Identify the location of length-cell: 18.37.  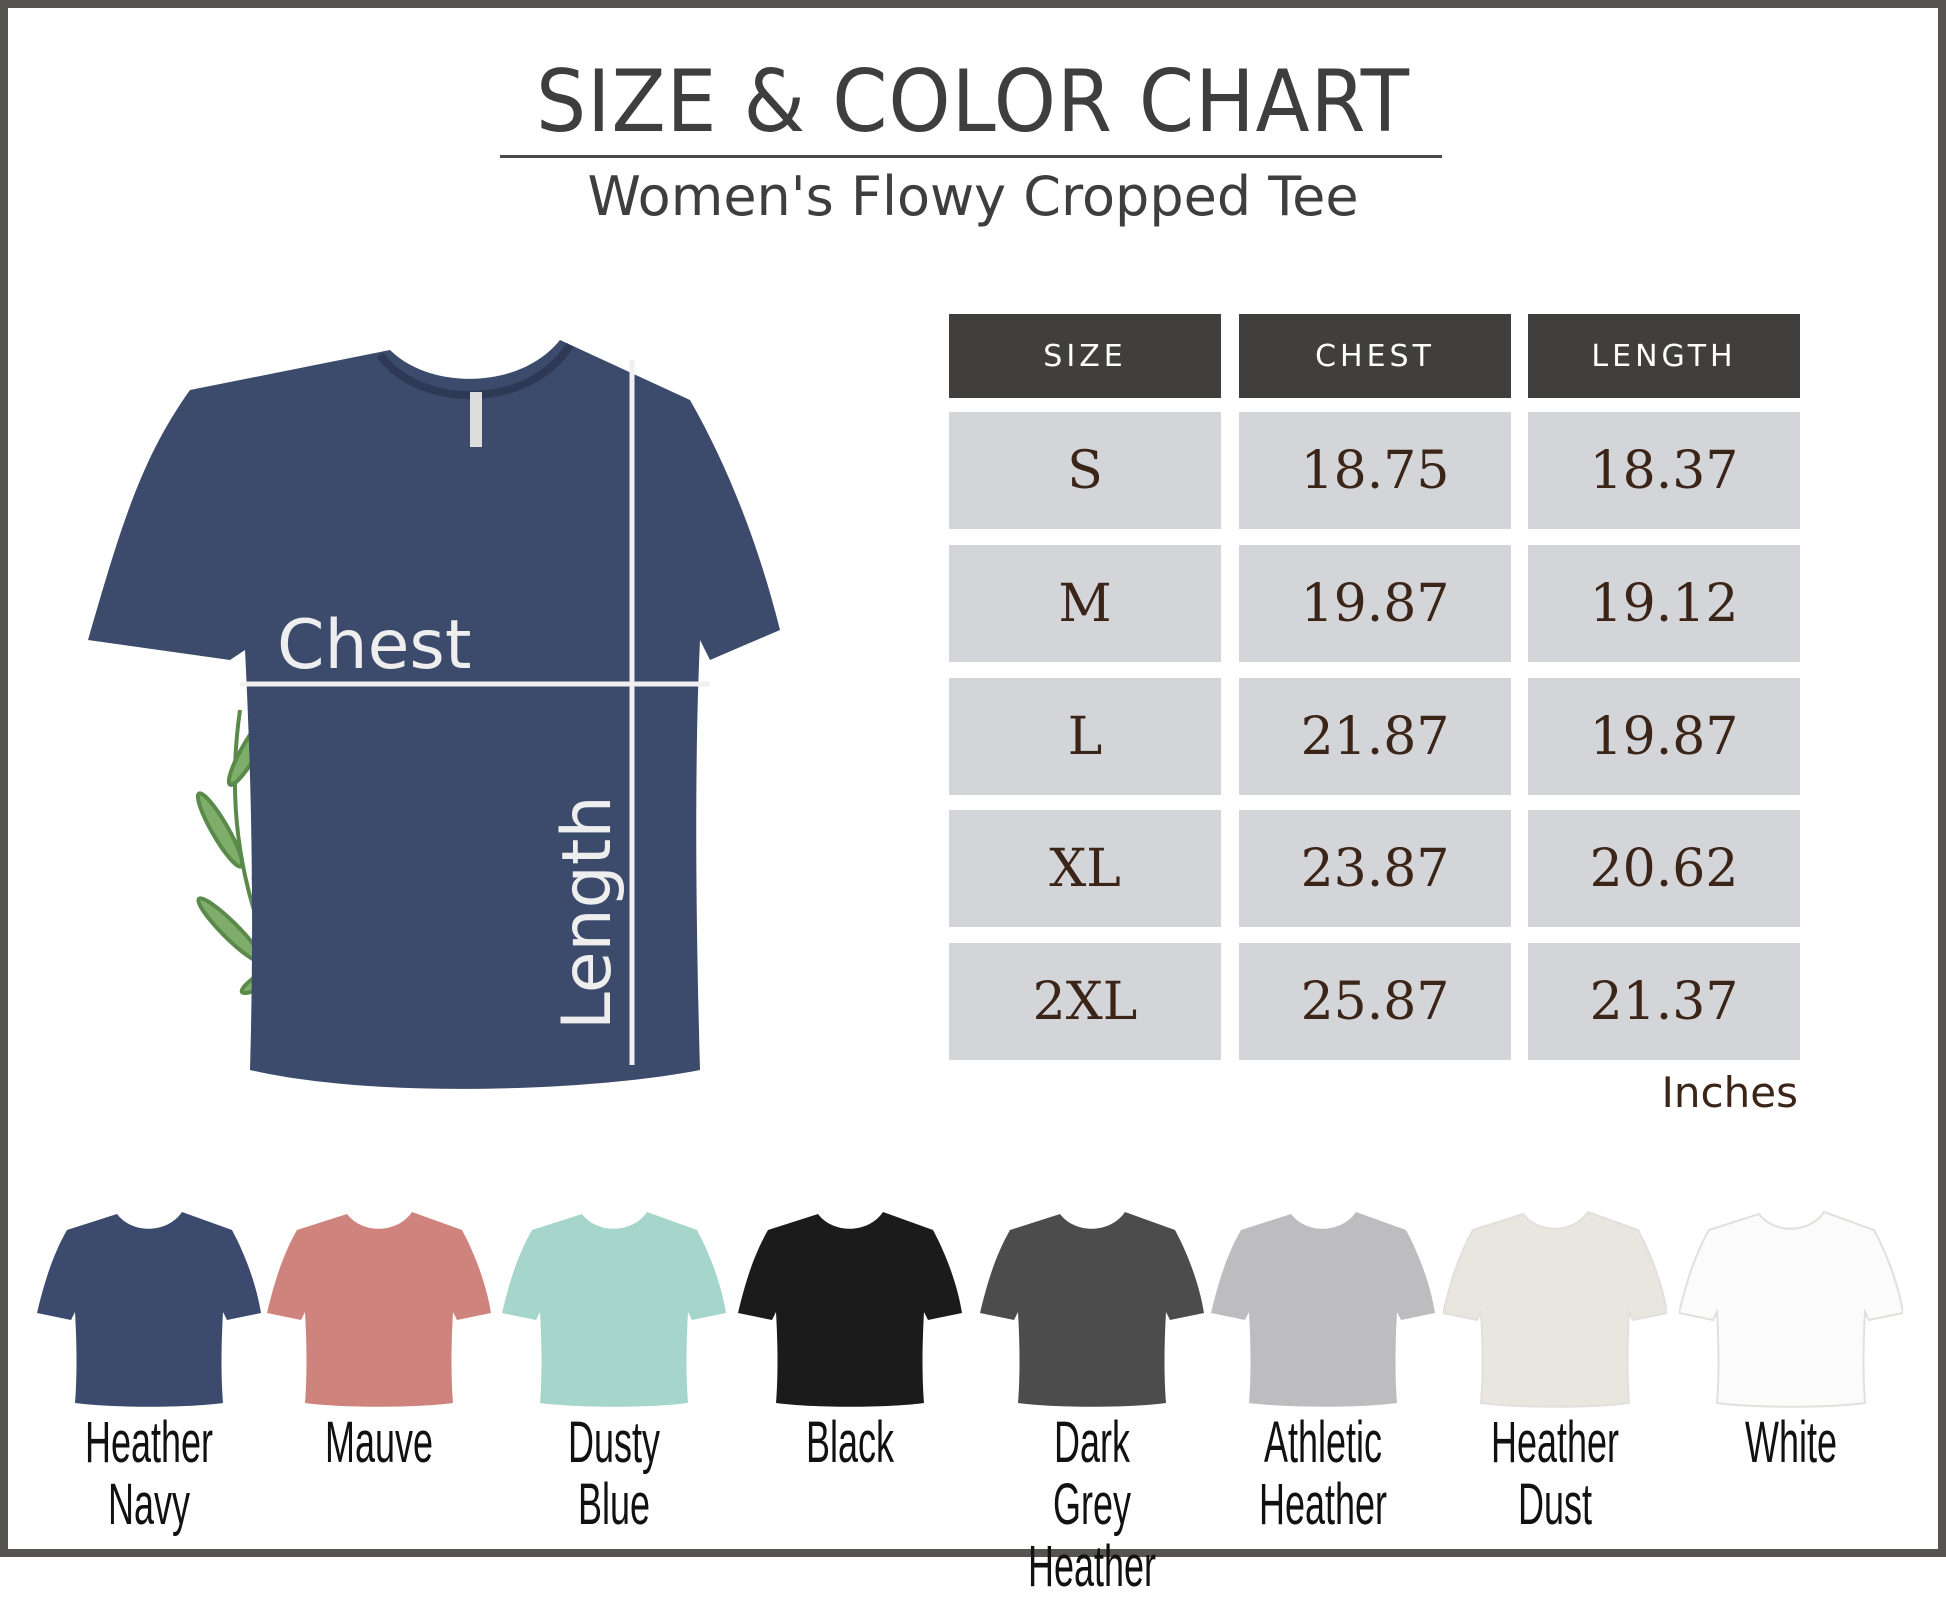
(1664, 470).